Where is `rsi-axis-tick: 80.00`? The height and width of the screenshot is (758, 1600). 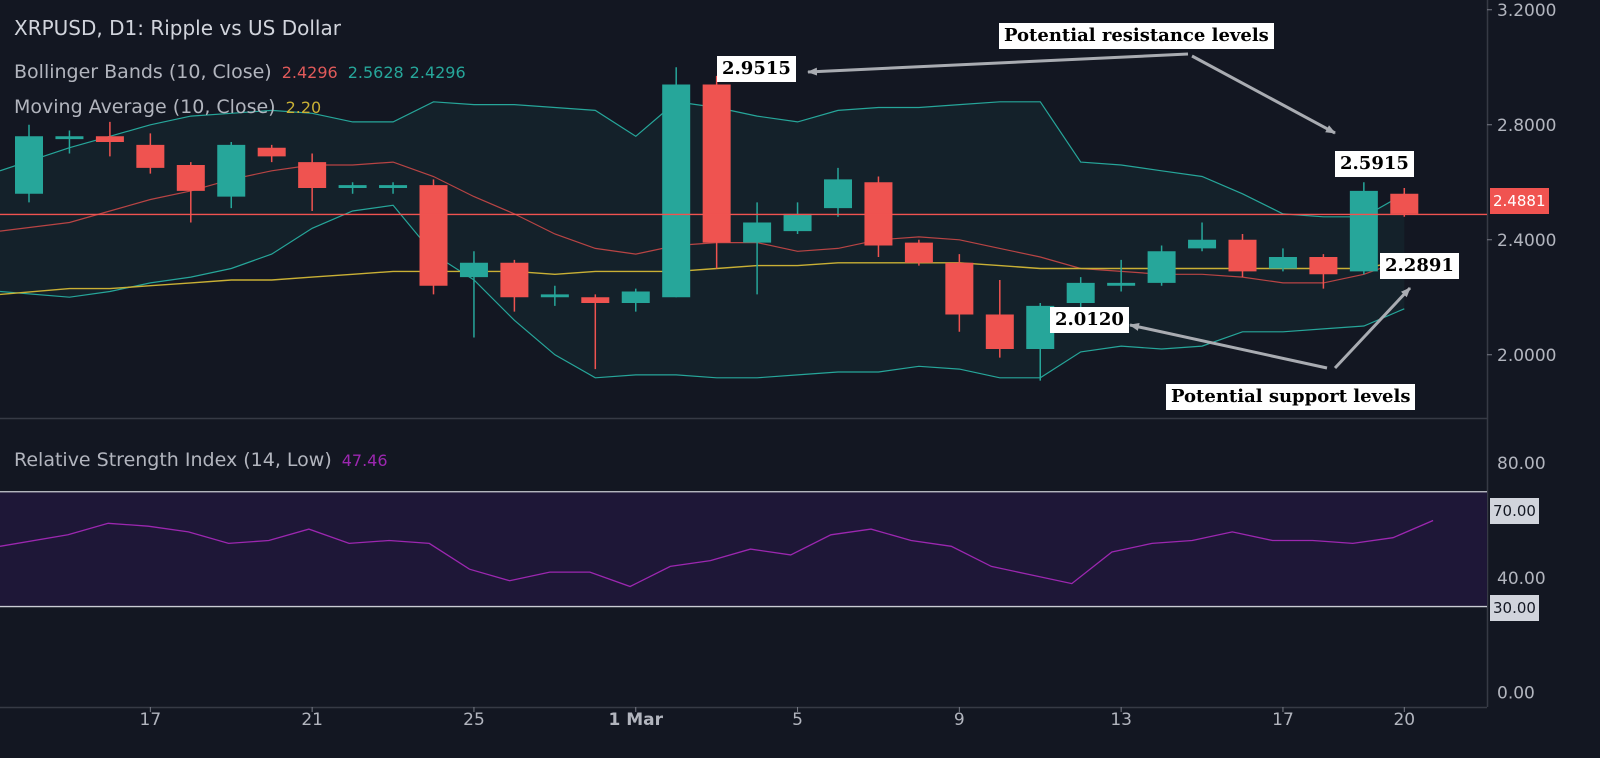 rsi-axis-tick: 80.00 is located at coordinates (1521, 464).